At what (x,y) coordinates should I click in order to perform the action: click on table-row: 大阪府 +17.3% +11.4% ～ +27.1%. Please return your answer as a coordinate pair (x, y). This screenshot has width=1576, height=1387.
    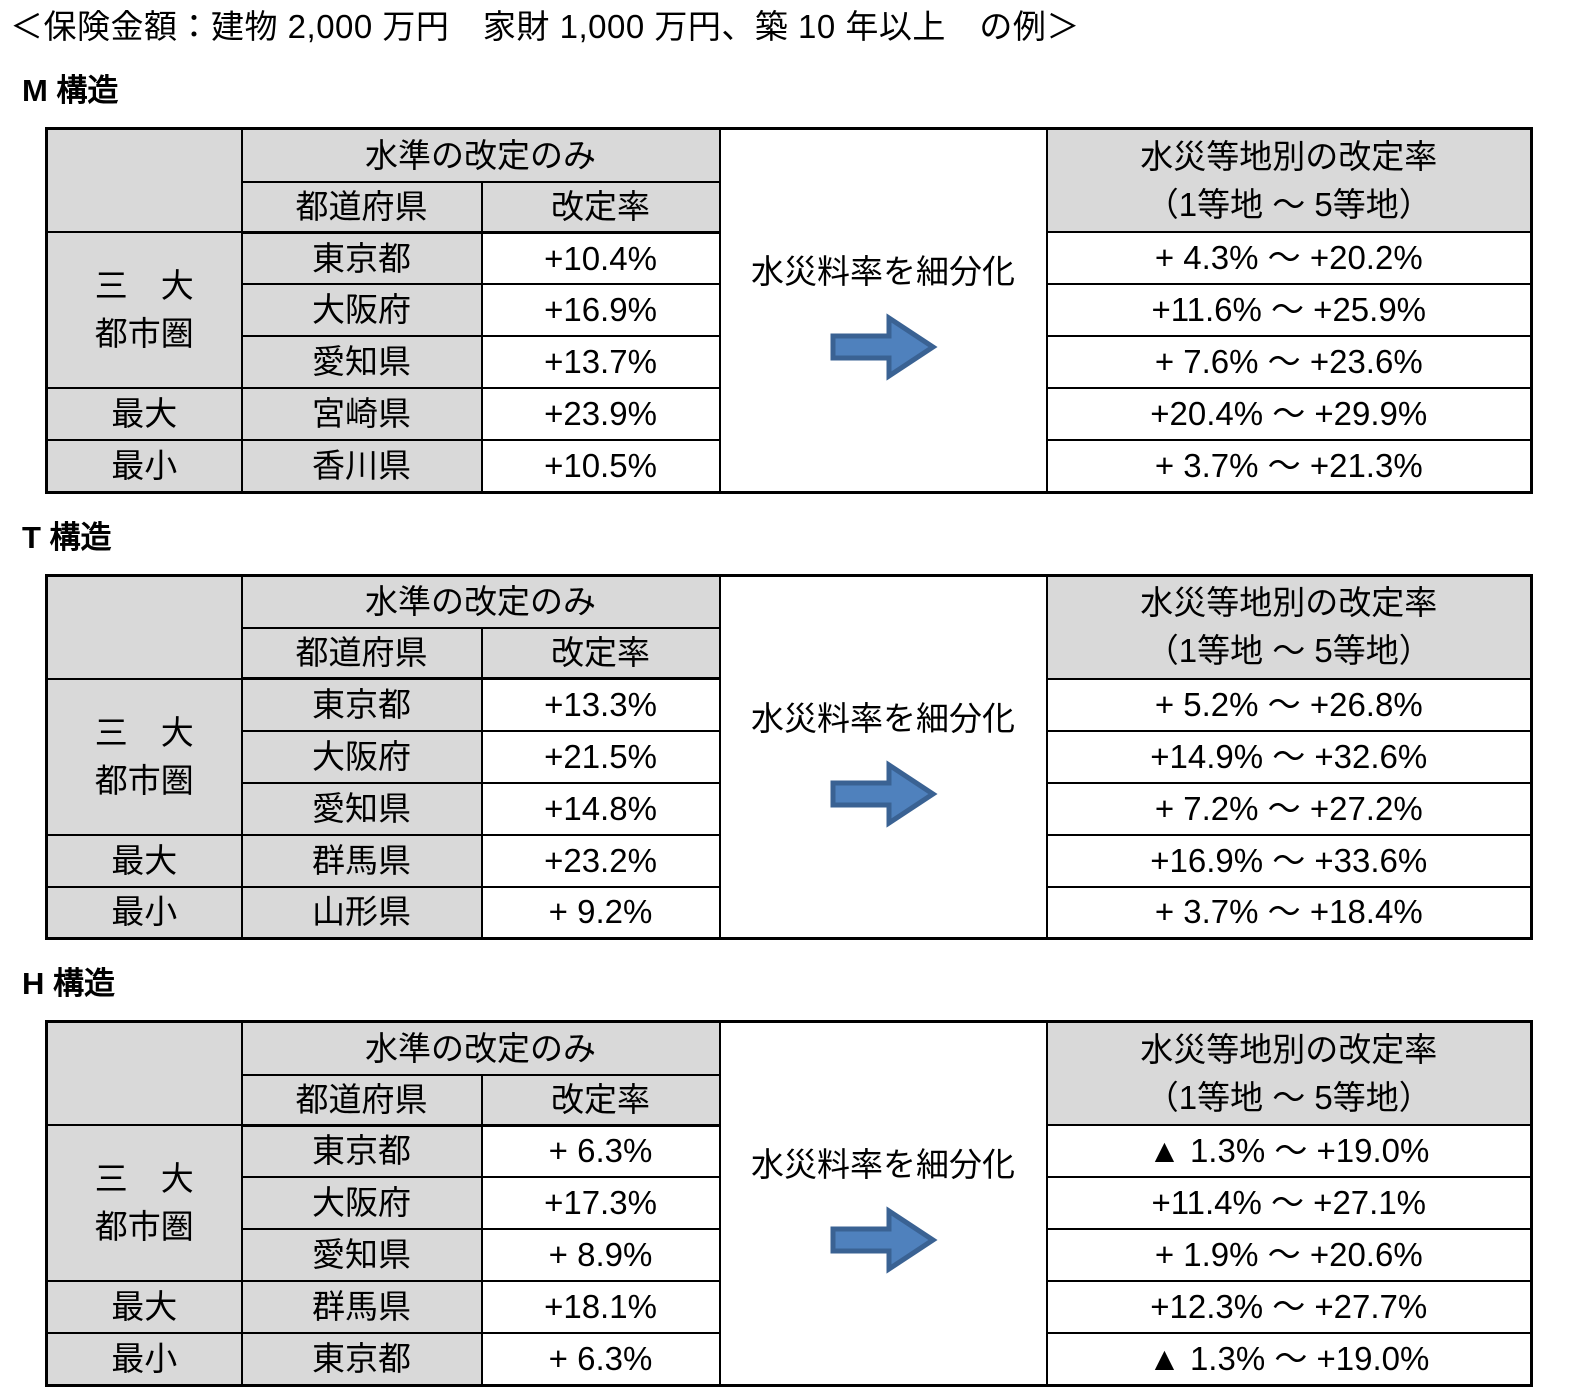
    Looking at the image, I should click on (790, 1203).